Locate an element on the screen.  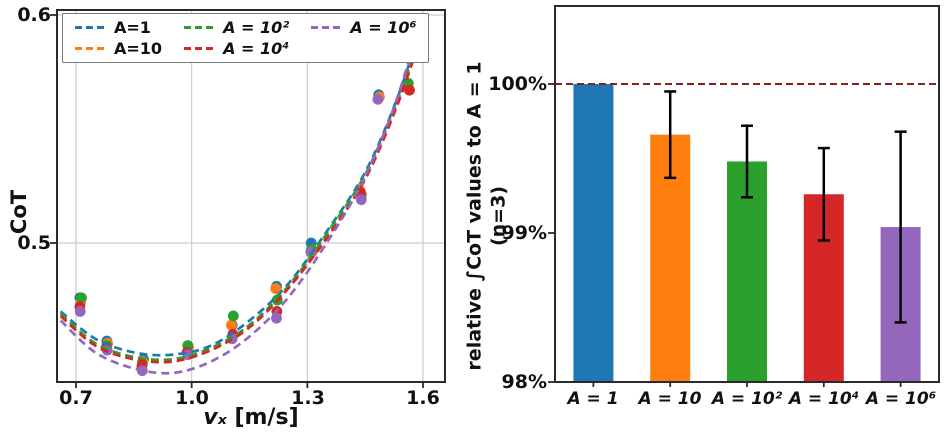
left-xtick-1-6: 1.6 is located at coordinates (423, 398).